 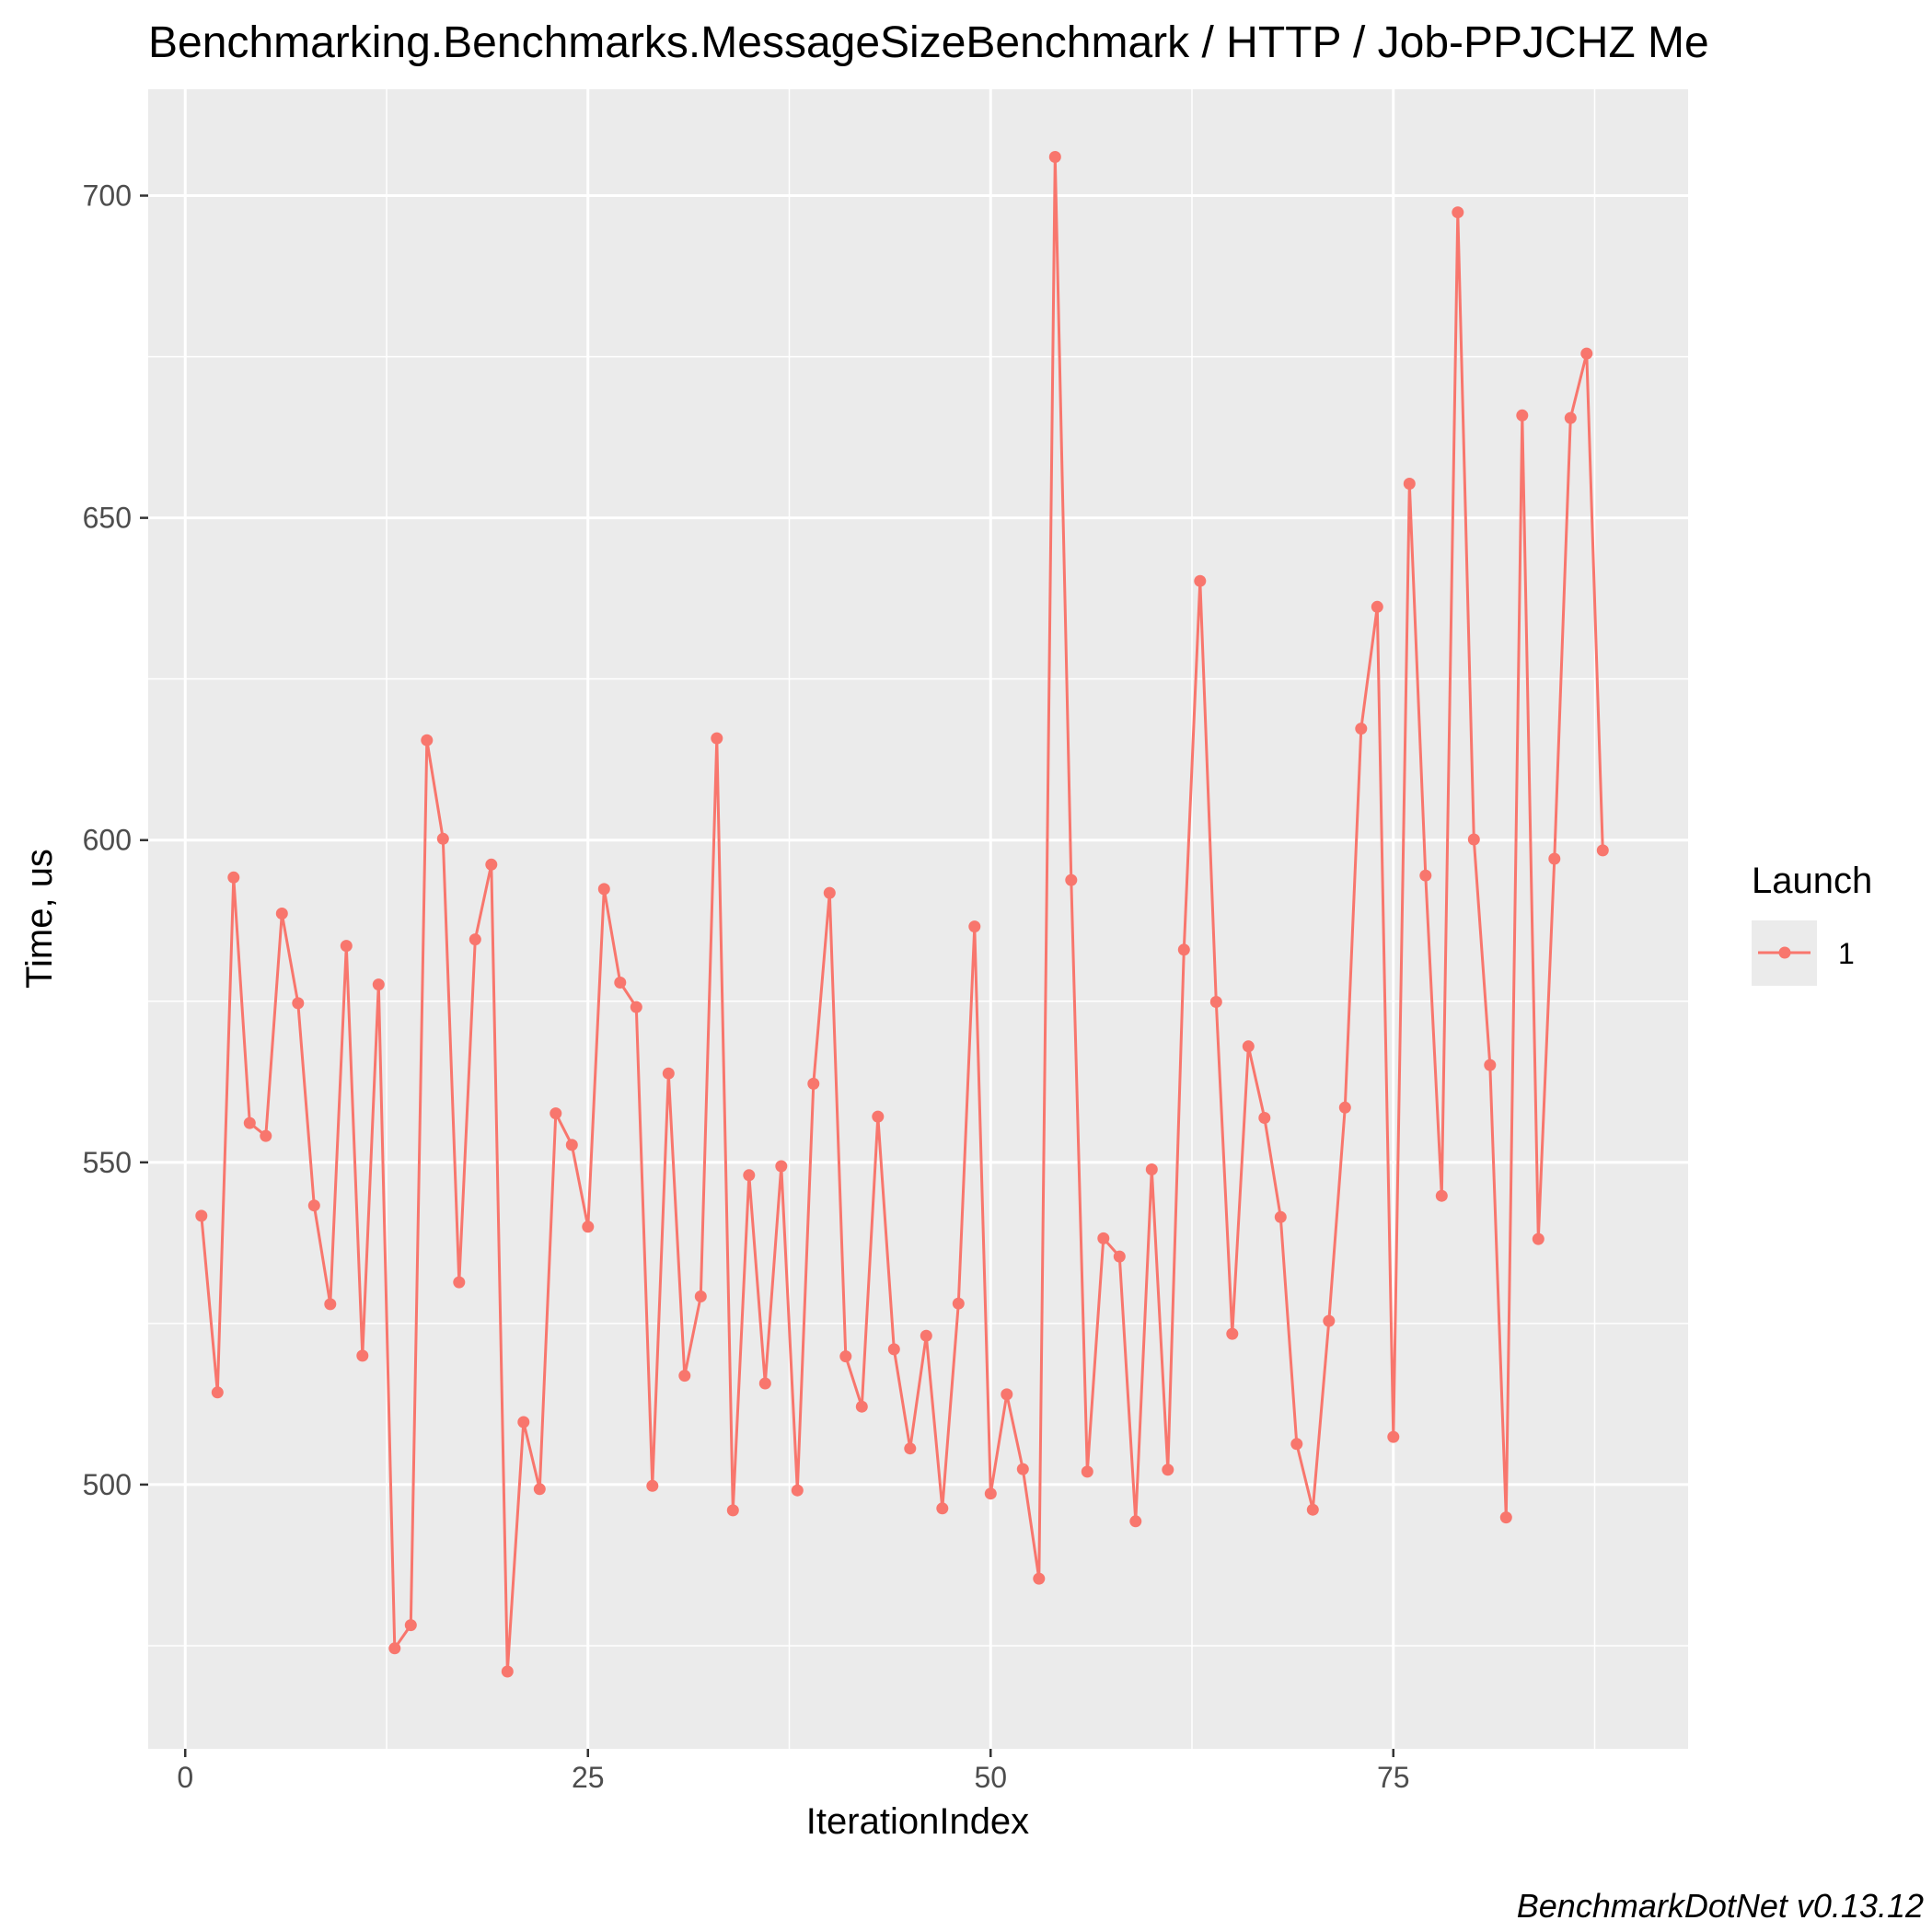 What do you see at coordinates (108, 196) in the screenshot?
I see `y-tick-label: 700` at bounding box center [108, 196].